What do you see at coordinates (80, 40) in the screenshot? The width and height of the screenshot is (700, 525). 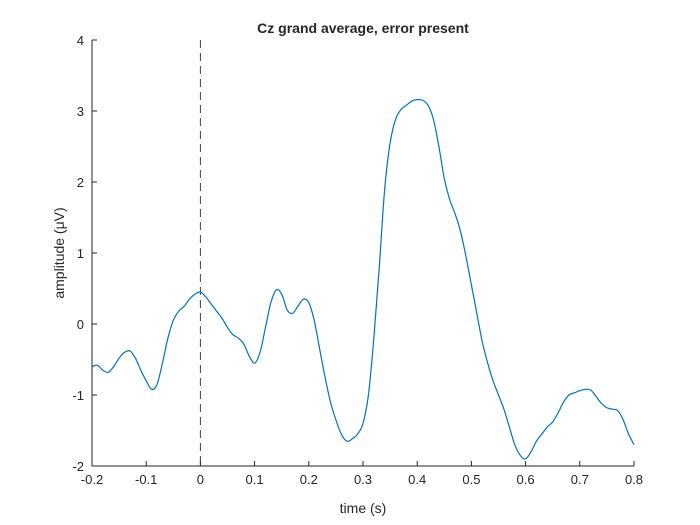 I see `y-tick-label: 4` at bounding box center [80, 40].